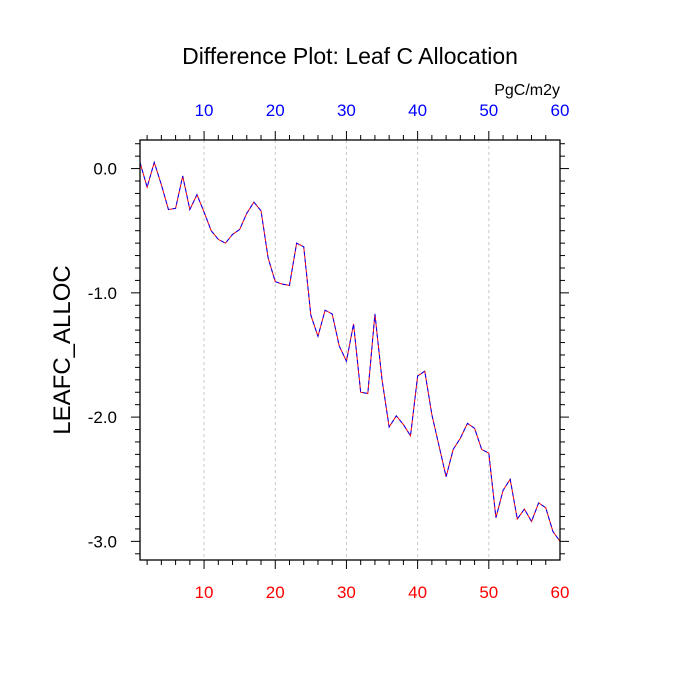 Image resolution: width=700 pixels, height=700 pixels. Describe the element at coordinates (560, 110) in the screenshot. I see `x-tick-label-top: 60` at that location.